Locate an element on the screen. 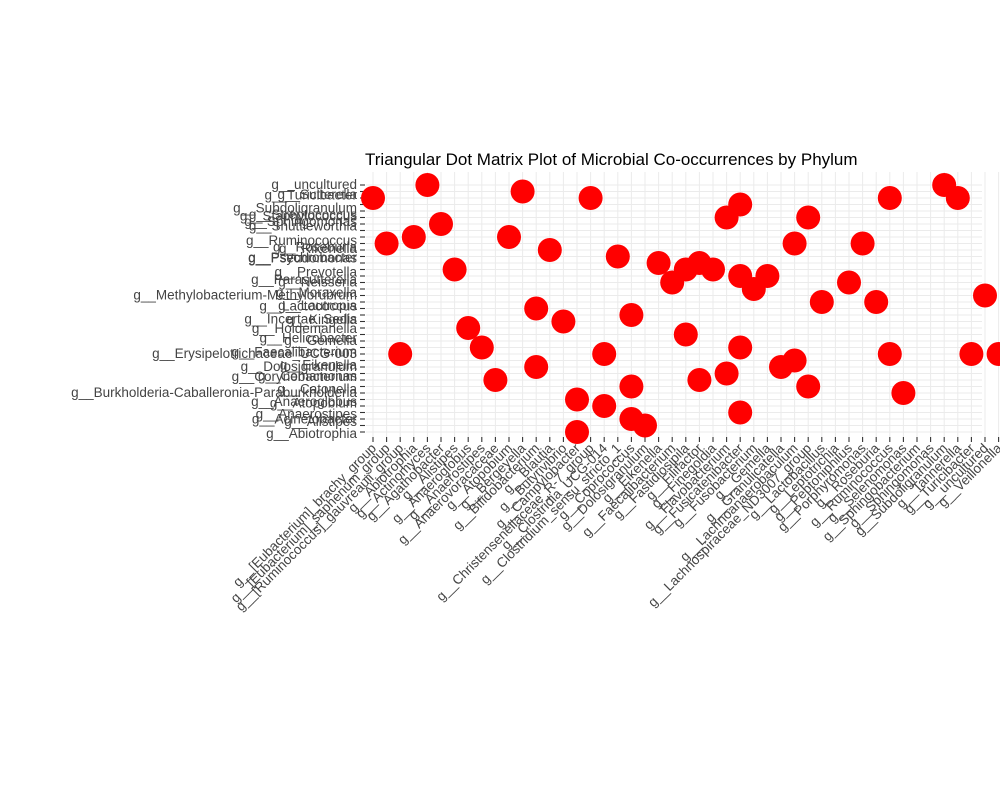 Image resolution: width=1000 pixels, height=800 pixels. x-tick-label: g__[Ruminococcus]_gauvreauii_group is located at coordinates (320, 528).